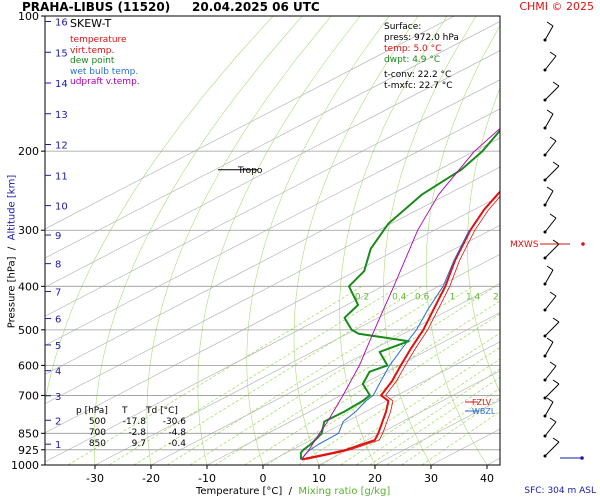  Describe the element at coordinates (58, 265) in the screenshot. I see `altitude-tick-label: 8` at that location.